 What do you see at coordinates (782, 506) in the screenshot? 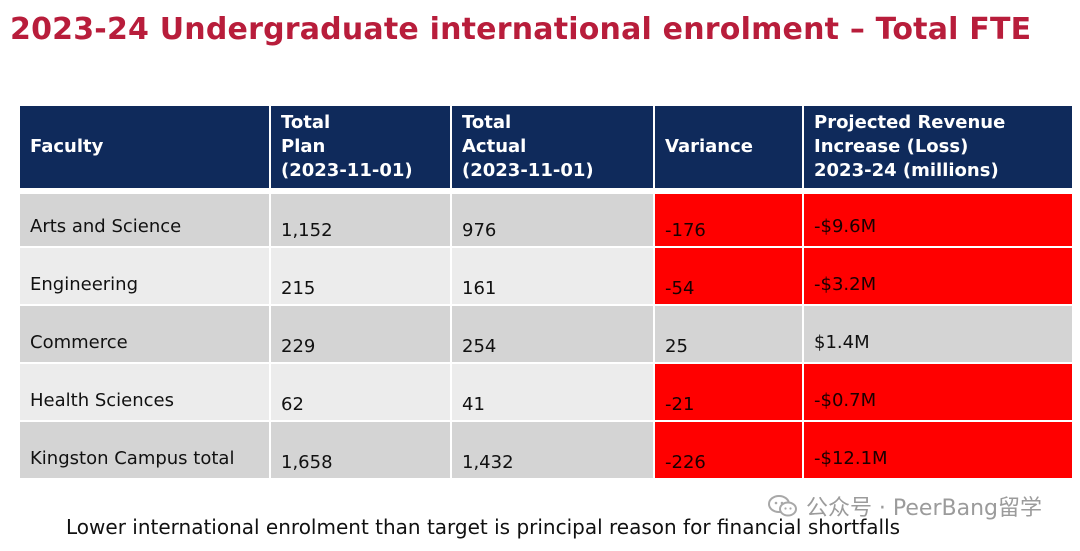
I see `wechat-icon` at bounding box center [782, 506].